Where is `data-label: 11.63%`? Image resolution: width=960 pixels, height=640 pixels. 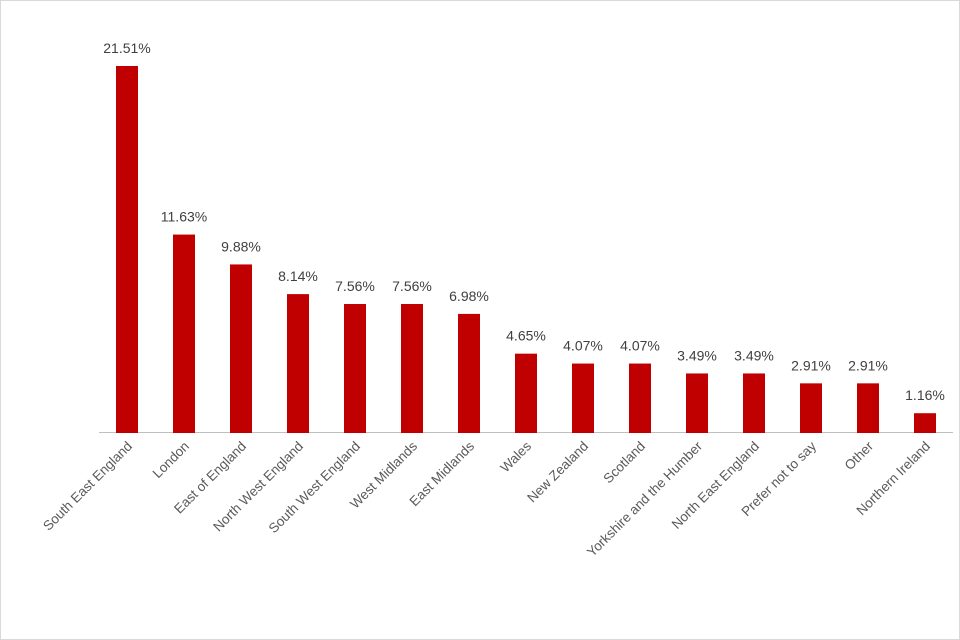 data-label: 11.63% is located at coordinates (184, 217).